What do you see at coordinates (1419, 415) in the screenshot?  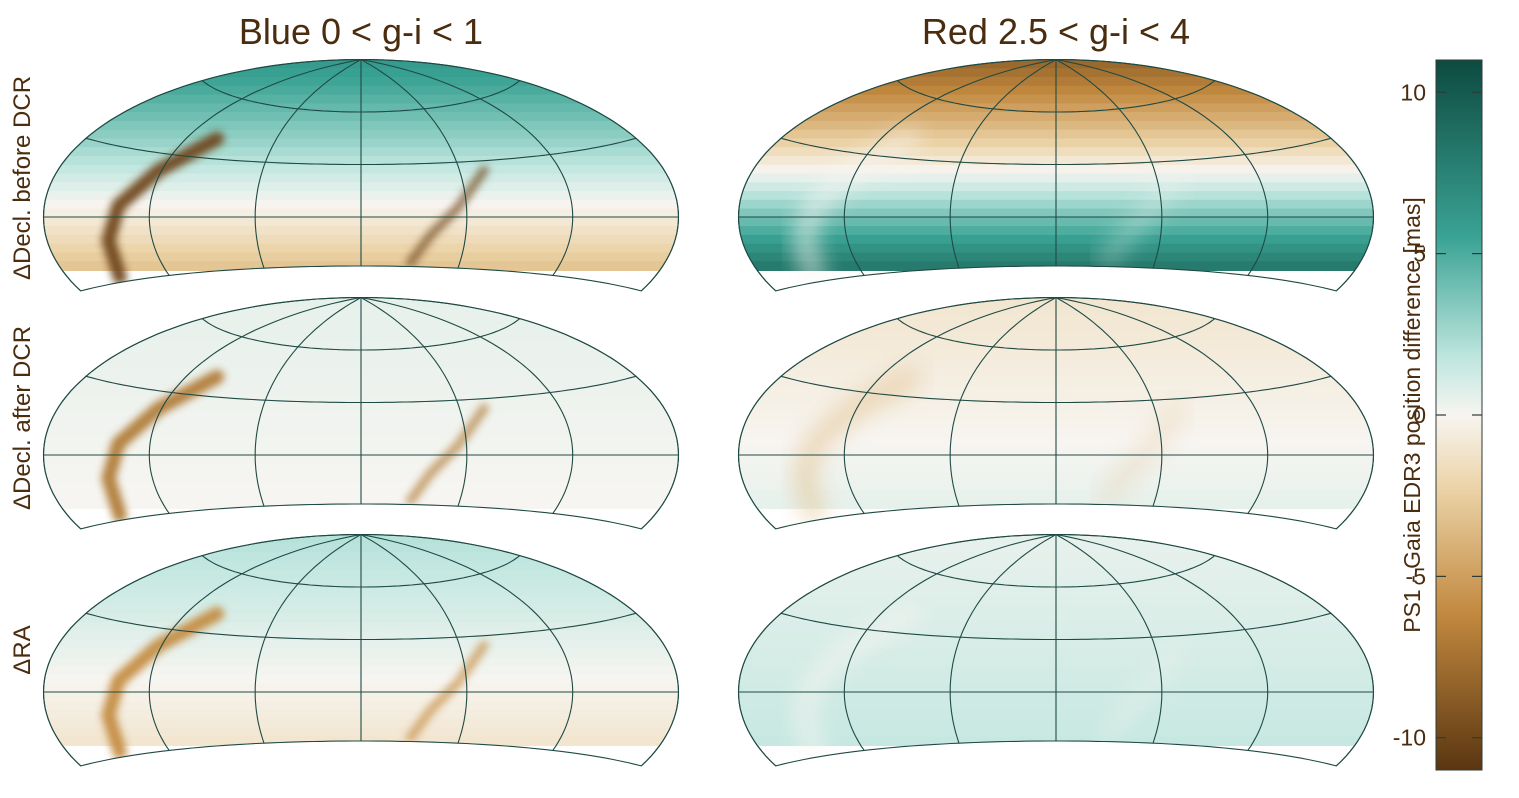 I see `colorbar-tick-label: 0` at bounding box center [1419, 415].